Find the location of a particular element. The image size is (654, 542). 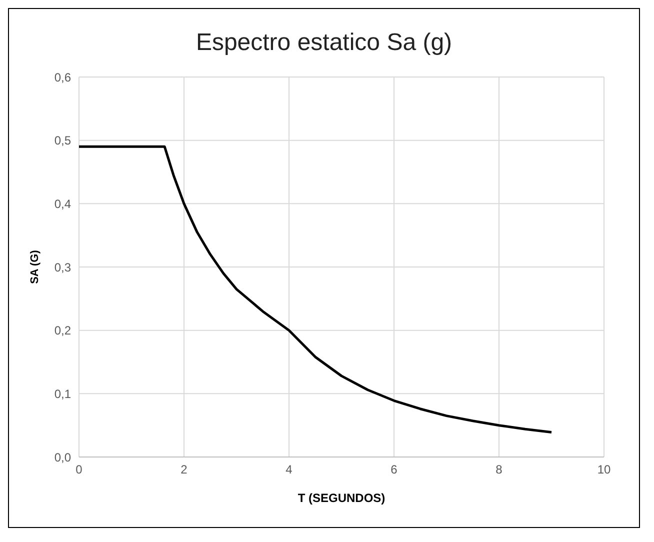

x-tick-label: 2 is located at coordinates (184, 469).